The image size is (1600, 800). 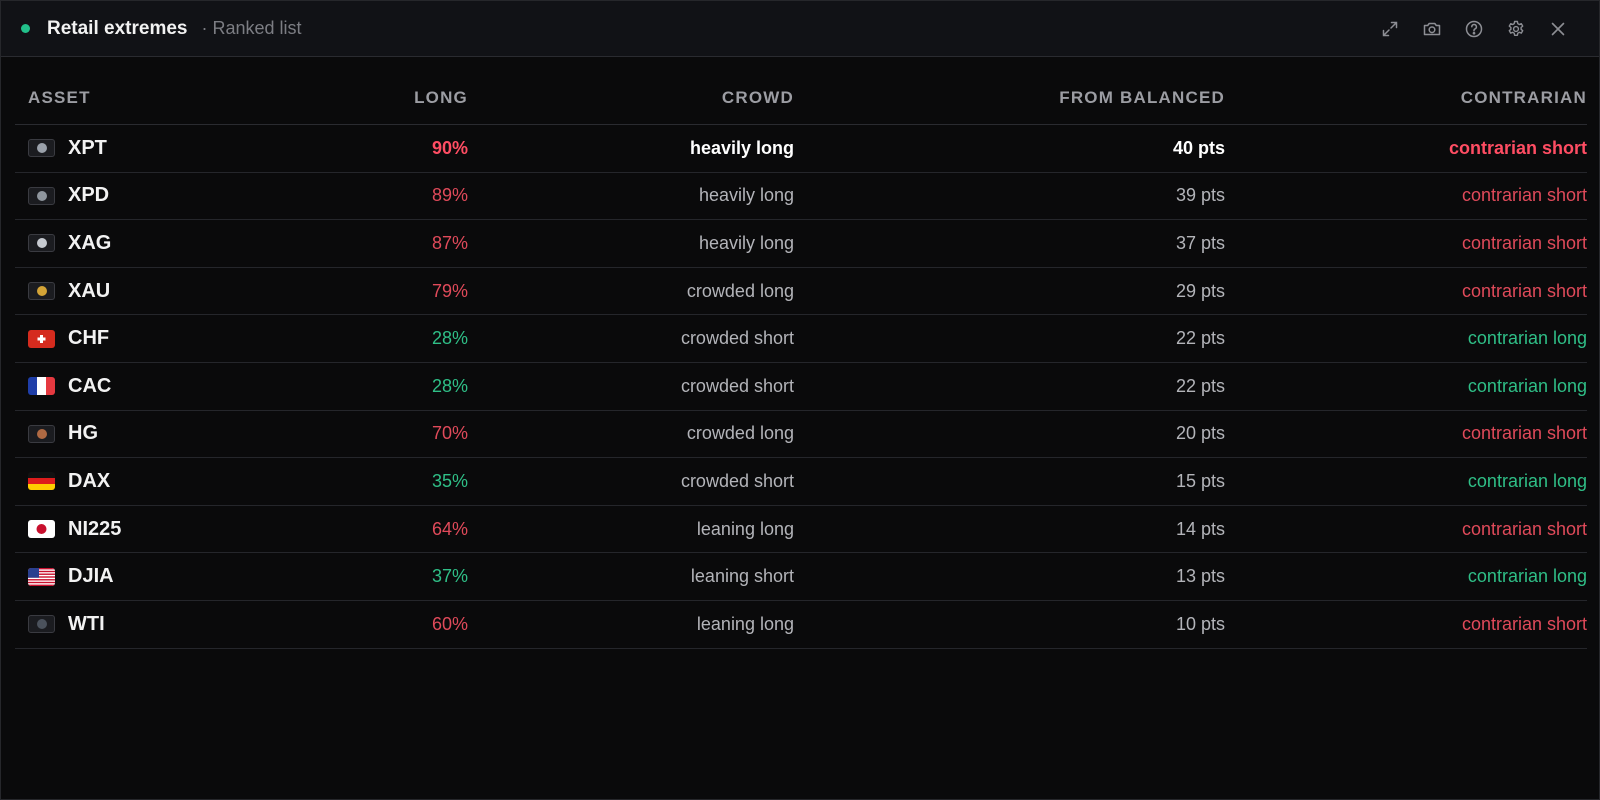 What do you see at coordinates (91, 576) in the screenshot?
I see `asset-symbol: DJIA` at bounding box center [91, 576].